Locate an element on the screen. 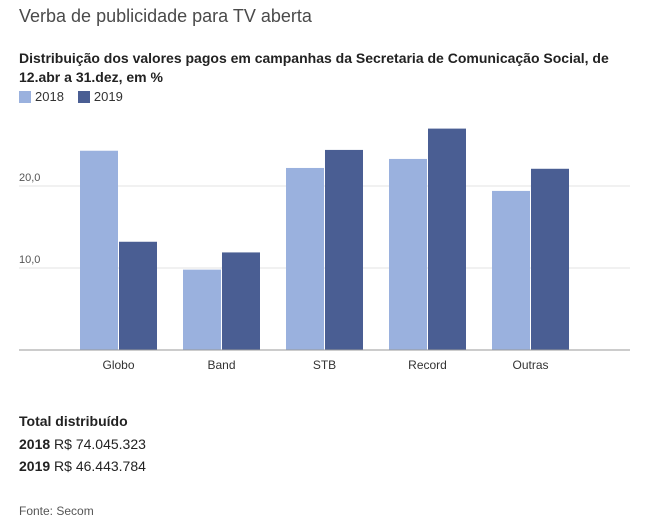 This screenshot has height=523, width=667. bar-2018-stb is located at coordinates (305, 258).